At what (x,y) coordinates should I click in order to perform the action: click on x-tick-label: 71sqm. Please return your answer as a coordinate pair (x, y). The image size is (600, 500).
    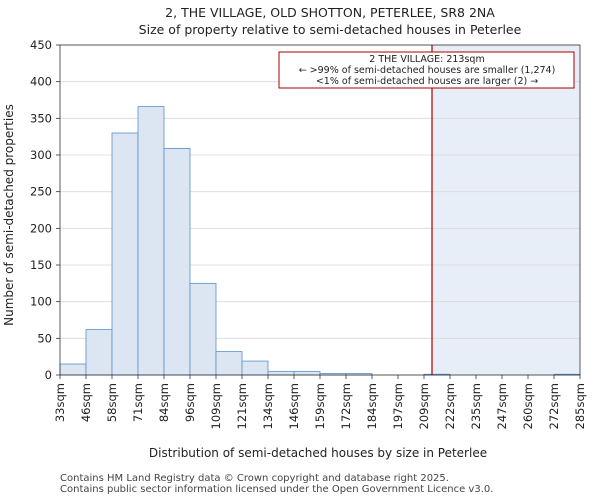
    Looking at the image, I should click on (138, 402).